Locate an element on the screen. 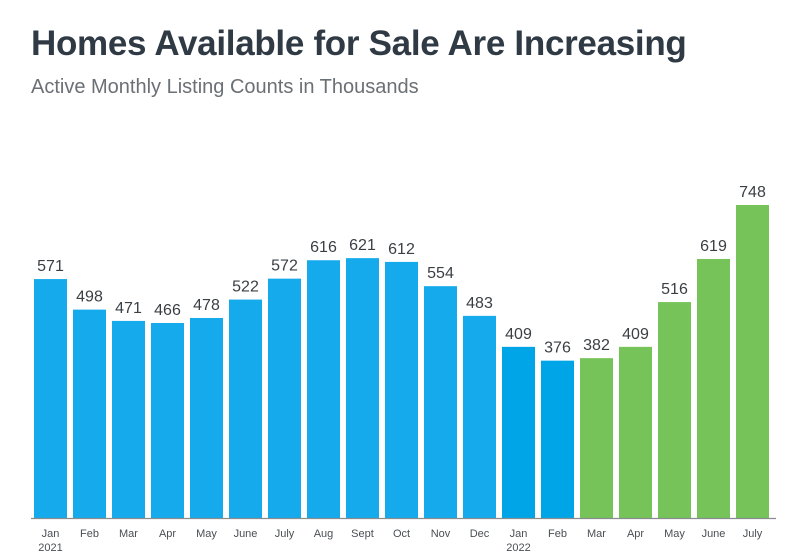 The height and width of the screenshot is (554, 804). chart-title: Homes Available for Sale Are Increasing is located at coordinates (359, 43).